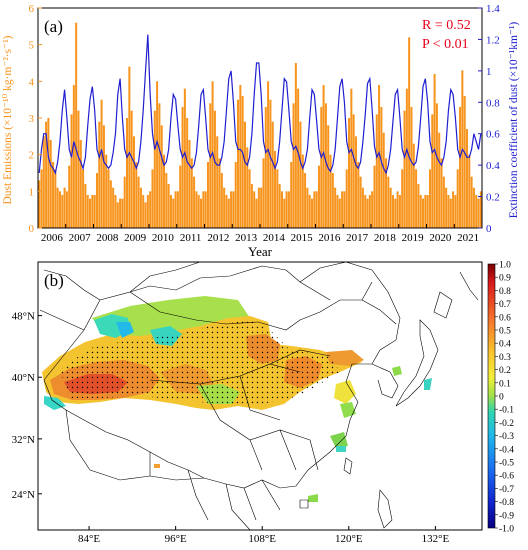  What do you see at coordinates (429, 198) in the screenshot?
I see `bar-2020-m2` at bounding box center [429, 198].